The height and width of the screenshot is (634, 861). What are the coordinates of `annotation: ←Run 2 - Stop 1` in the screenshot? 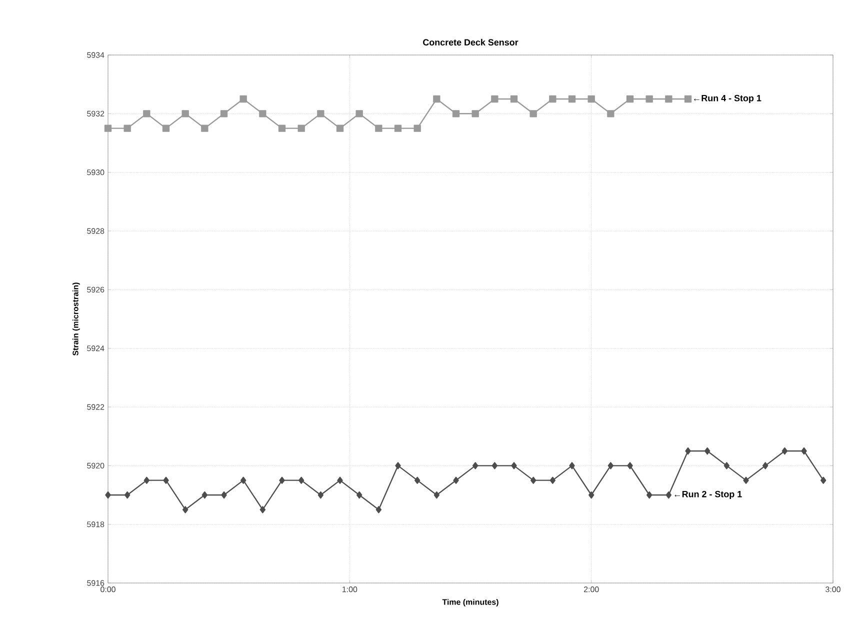 It's located at (708, 495).